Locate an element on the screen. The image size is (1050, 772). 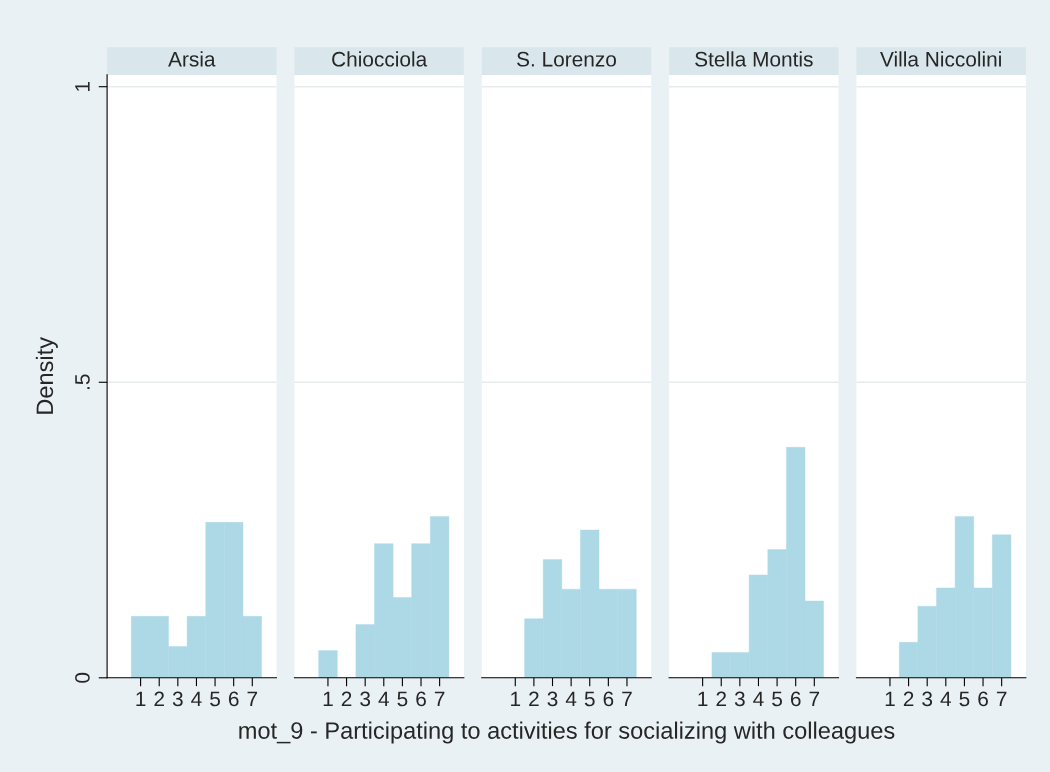
y-tick-label: .5 is located at coordinates (82, 382).